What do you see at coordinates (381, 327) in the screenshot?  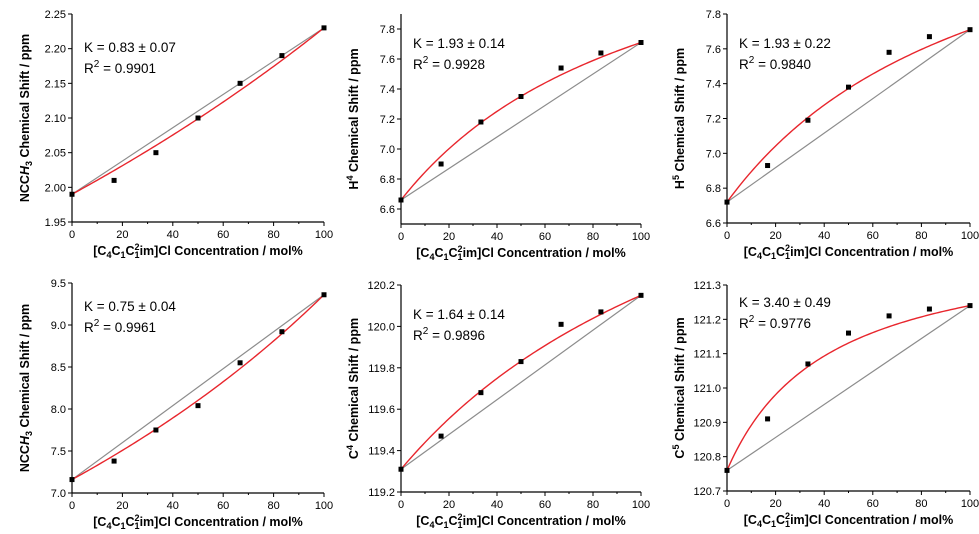 I see `y-tick-label: 120.0` at bounding box center [381, 327].